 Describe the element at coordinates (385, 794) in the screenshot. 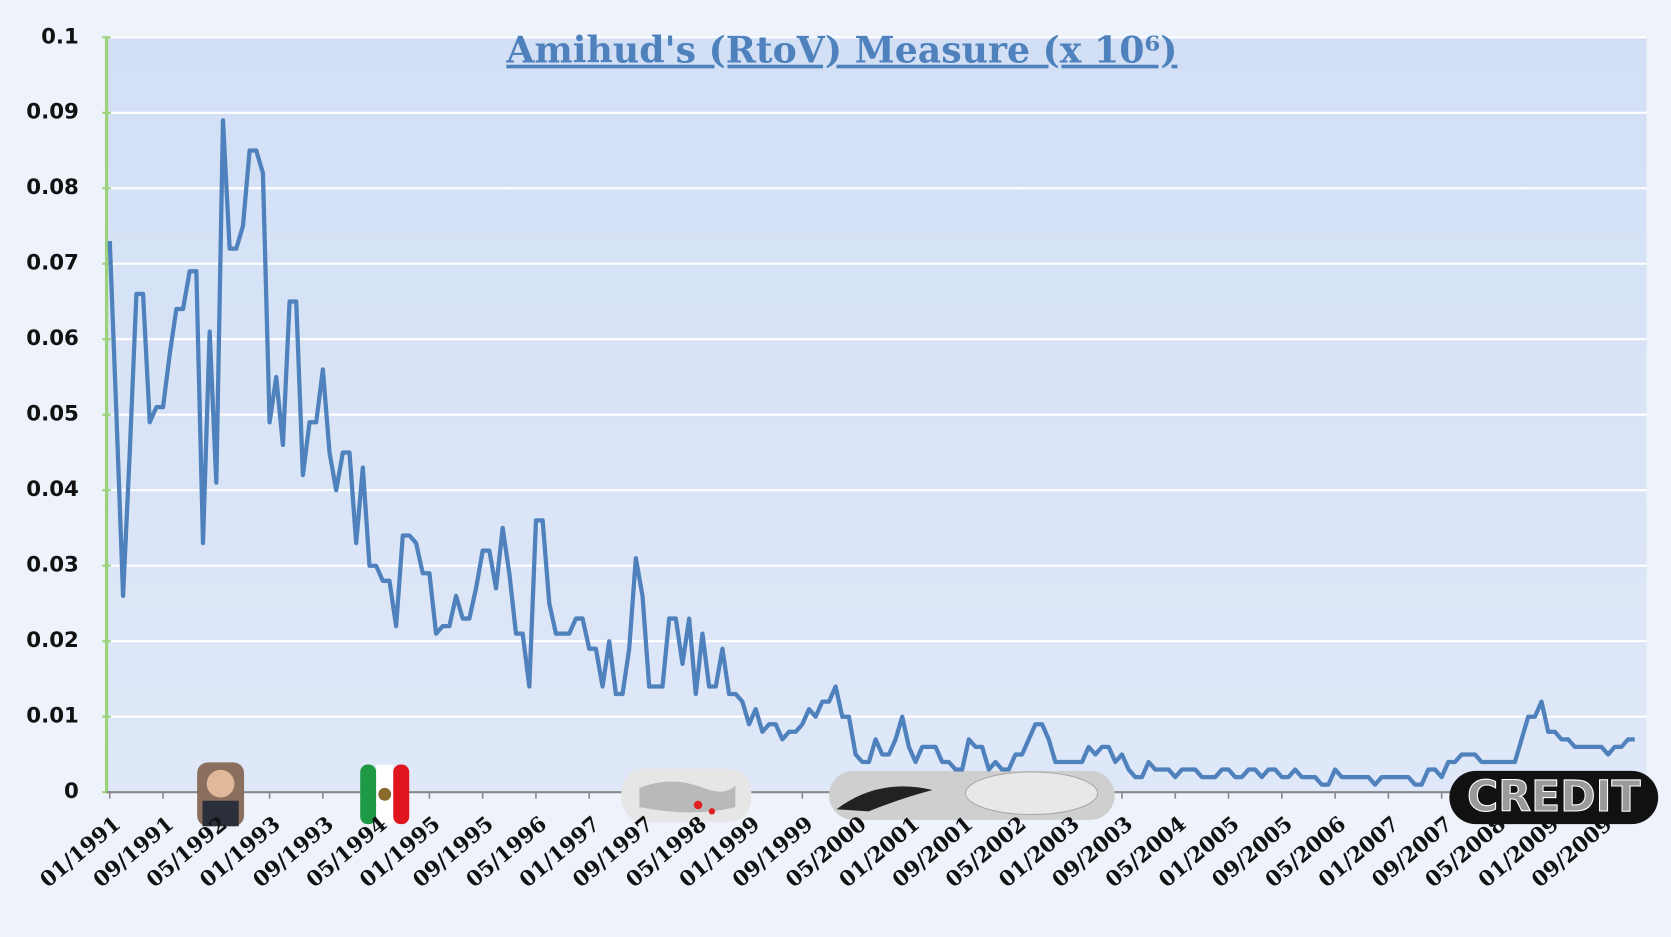

I see `icon-flag-emblem` at that location.